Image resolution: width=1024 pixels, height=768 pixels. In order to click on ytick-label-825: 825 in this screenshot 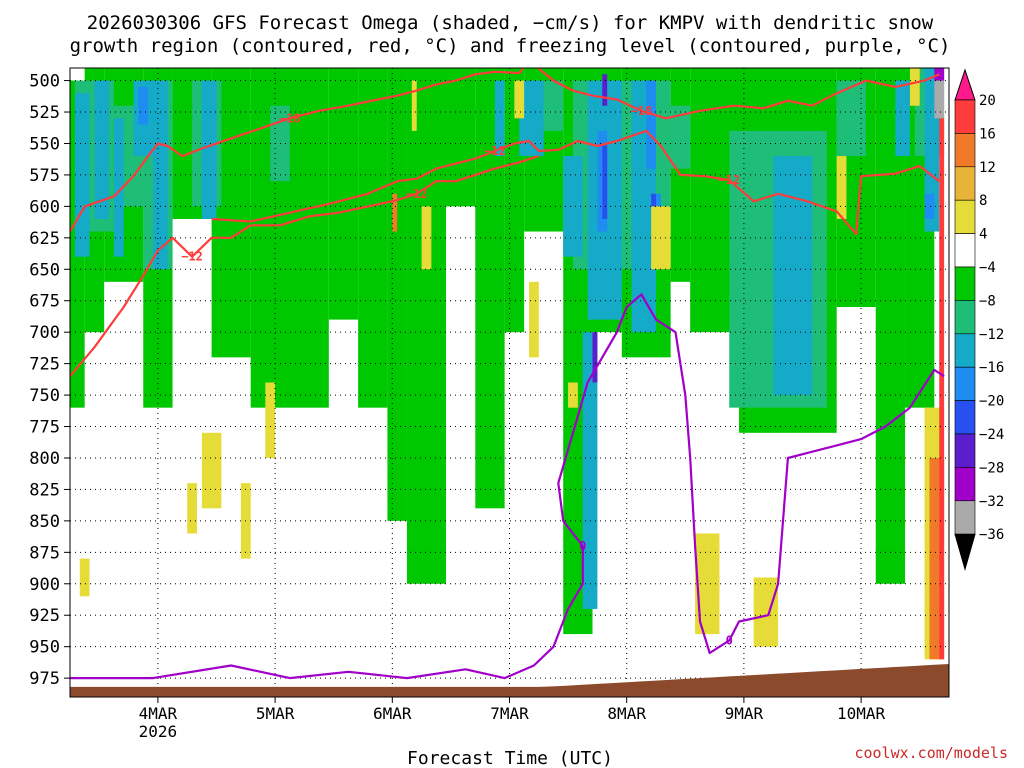, I will do `click(44, 490)`.